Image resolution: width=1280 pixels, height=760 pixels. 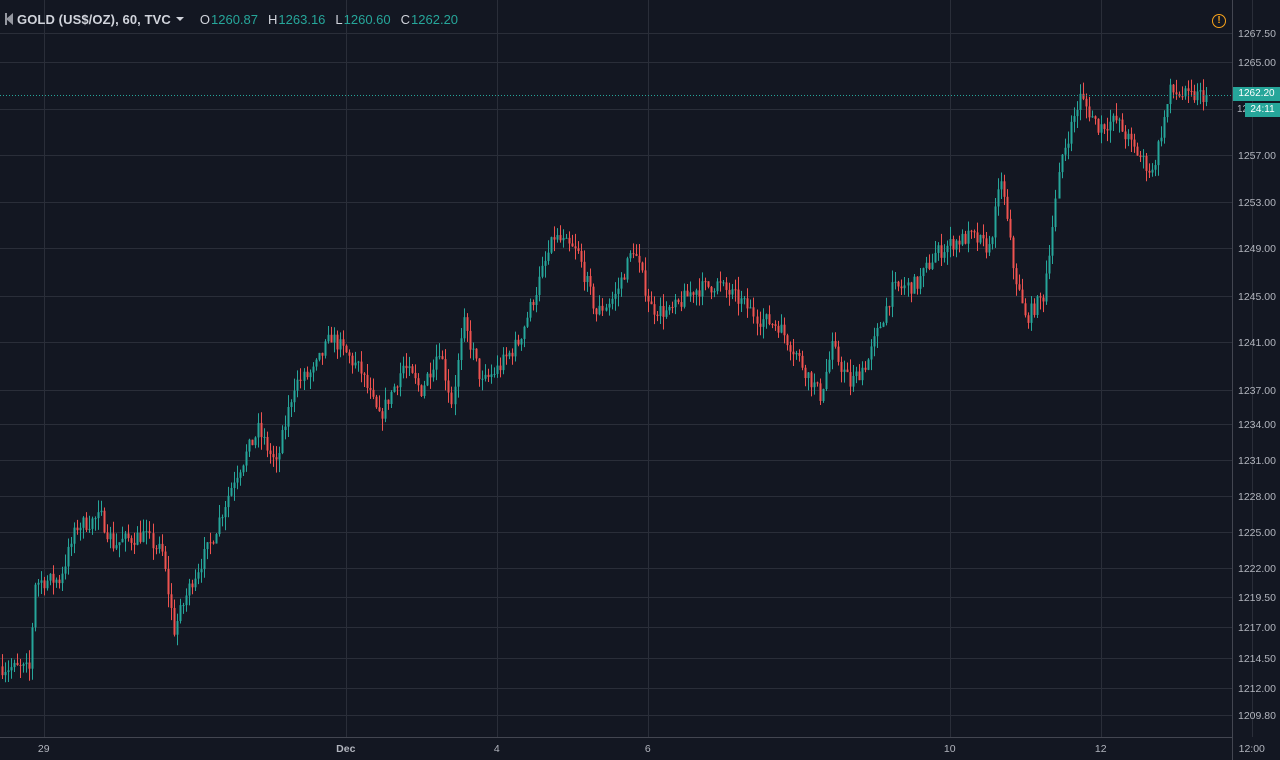 What do you see at coordinates (1219, 21) in the screenshot?
I see `warning-icon: !` at bounding box center [1219, 21].